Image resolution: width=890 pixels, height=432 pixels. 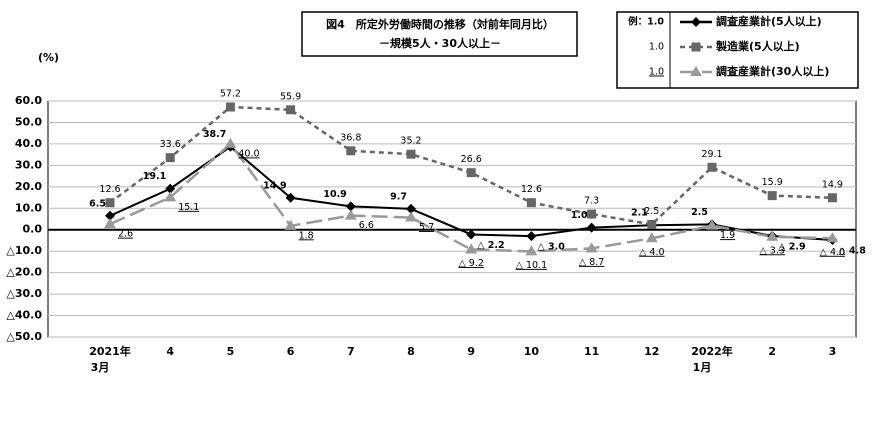 I want to click on x-tick-label: 4, so click(x=170, y=351).